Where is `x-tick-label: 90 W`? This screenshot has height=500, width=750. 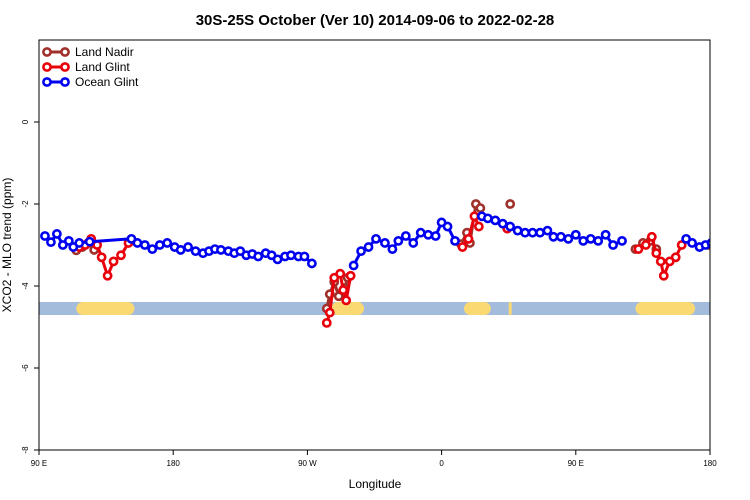
x-tick-label: 90 W is located at coordinates (307, 463).